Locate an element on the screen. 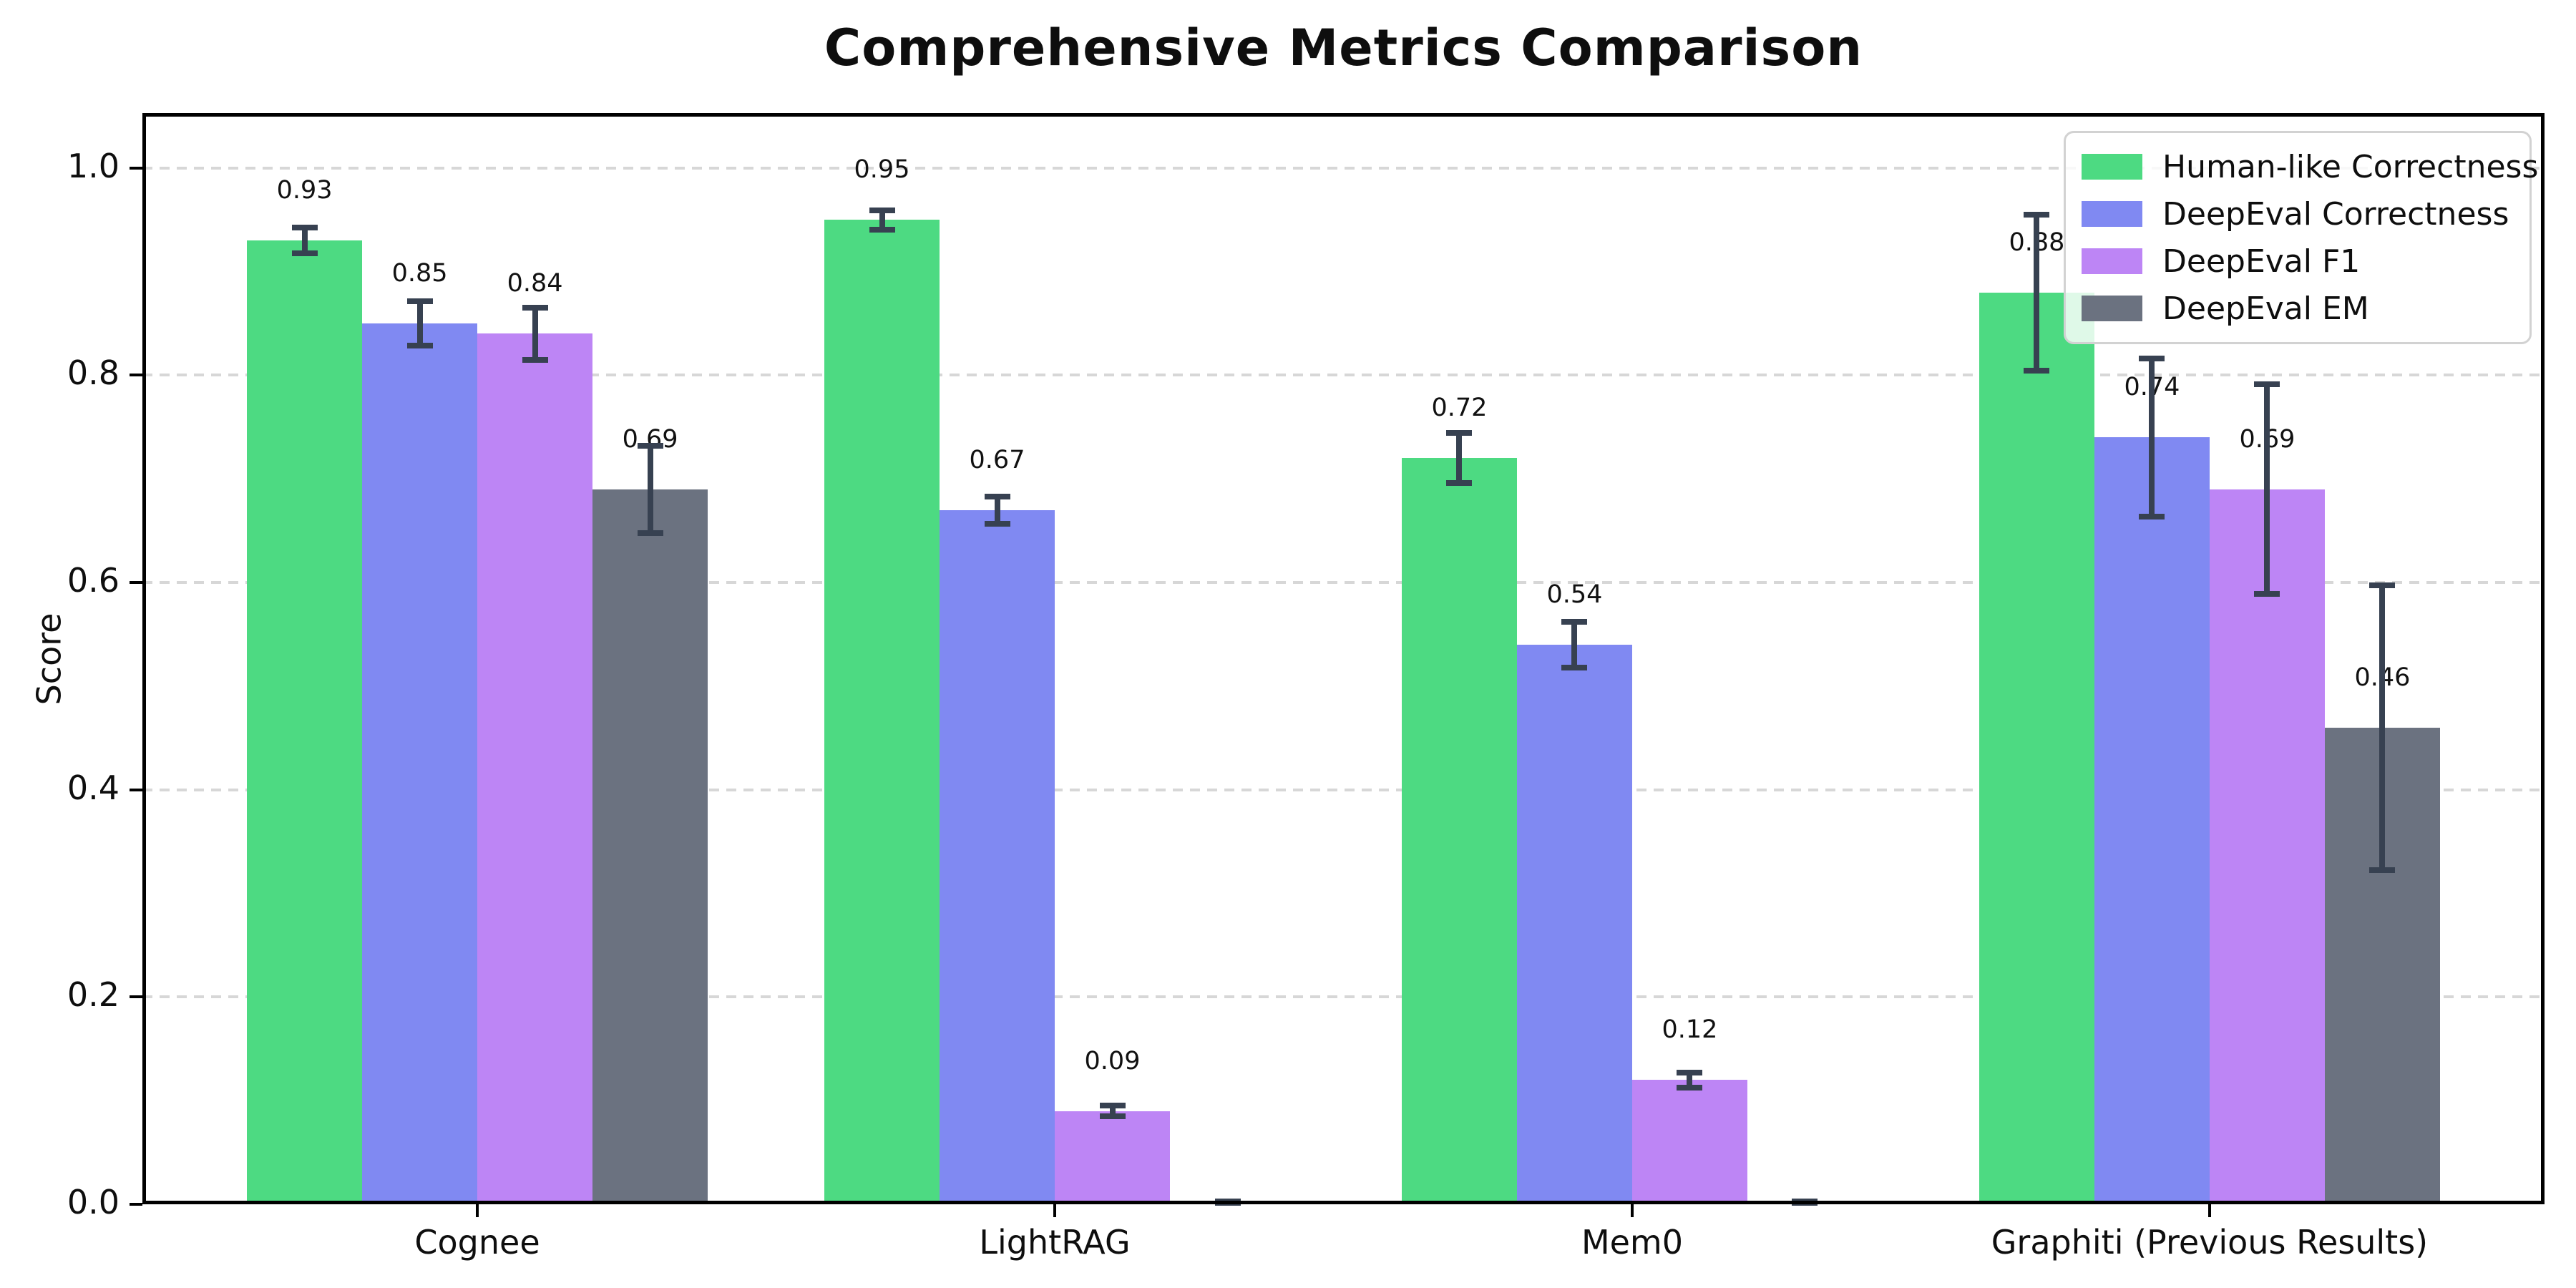 The width and height of the screenshot is (2576, 1288). legend-label: DeepEval Correctness is located at coordinates (2335, 214).